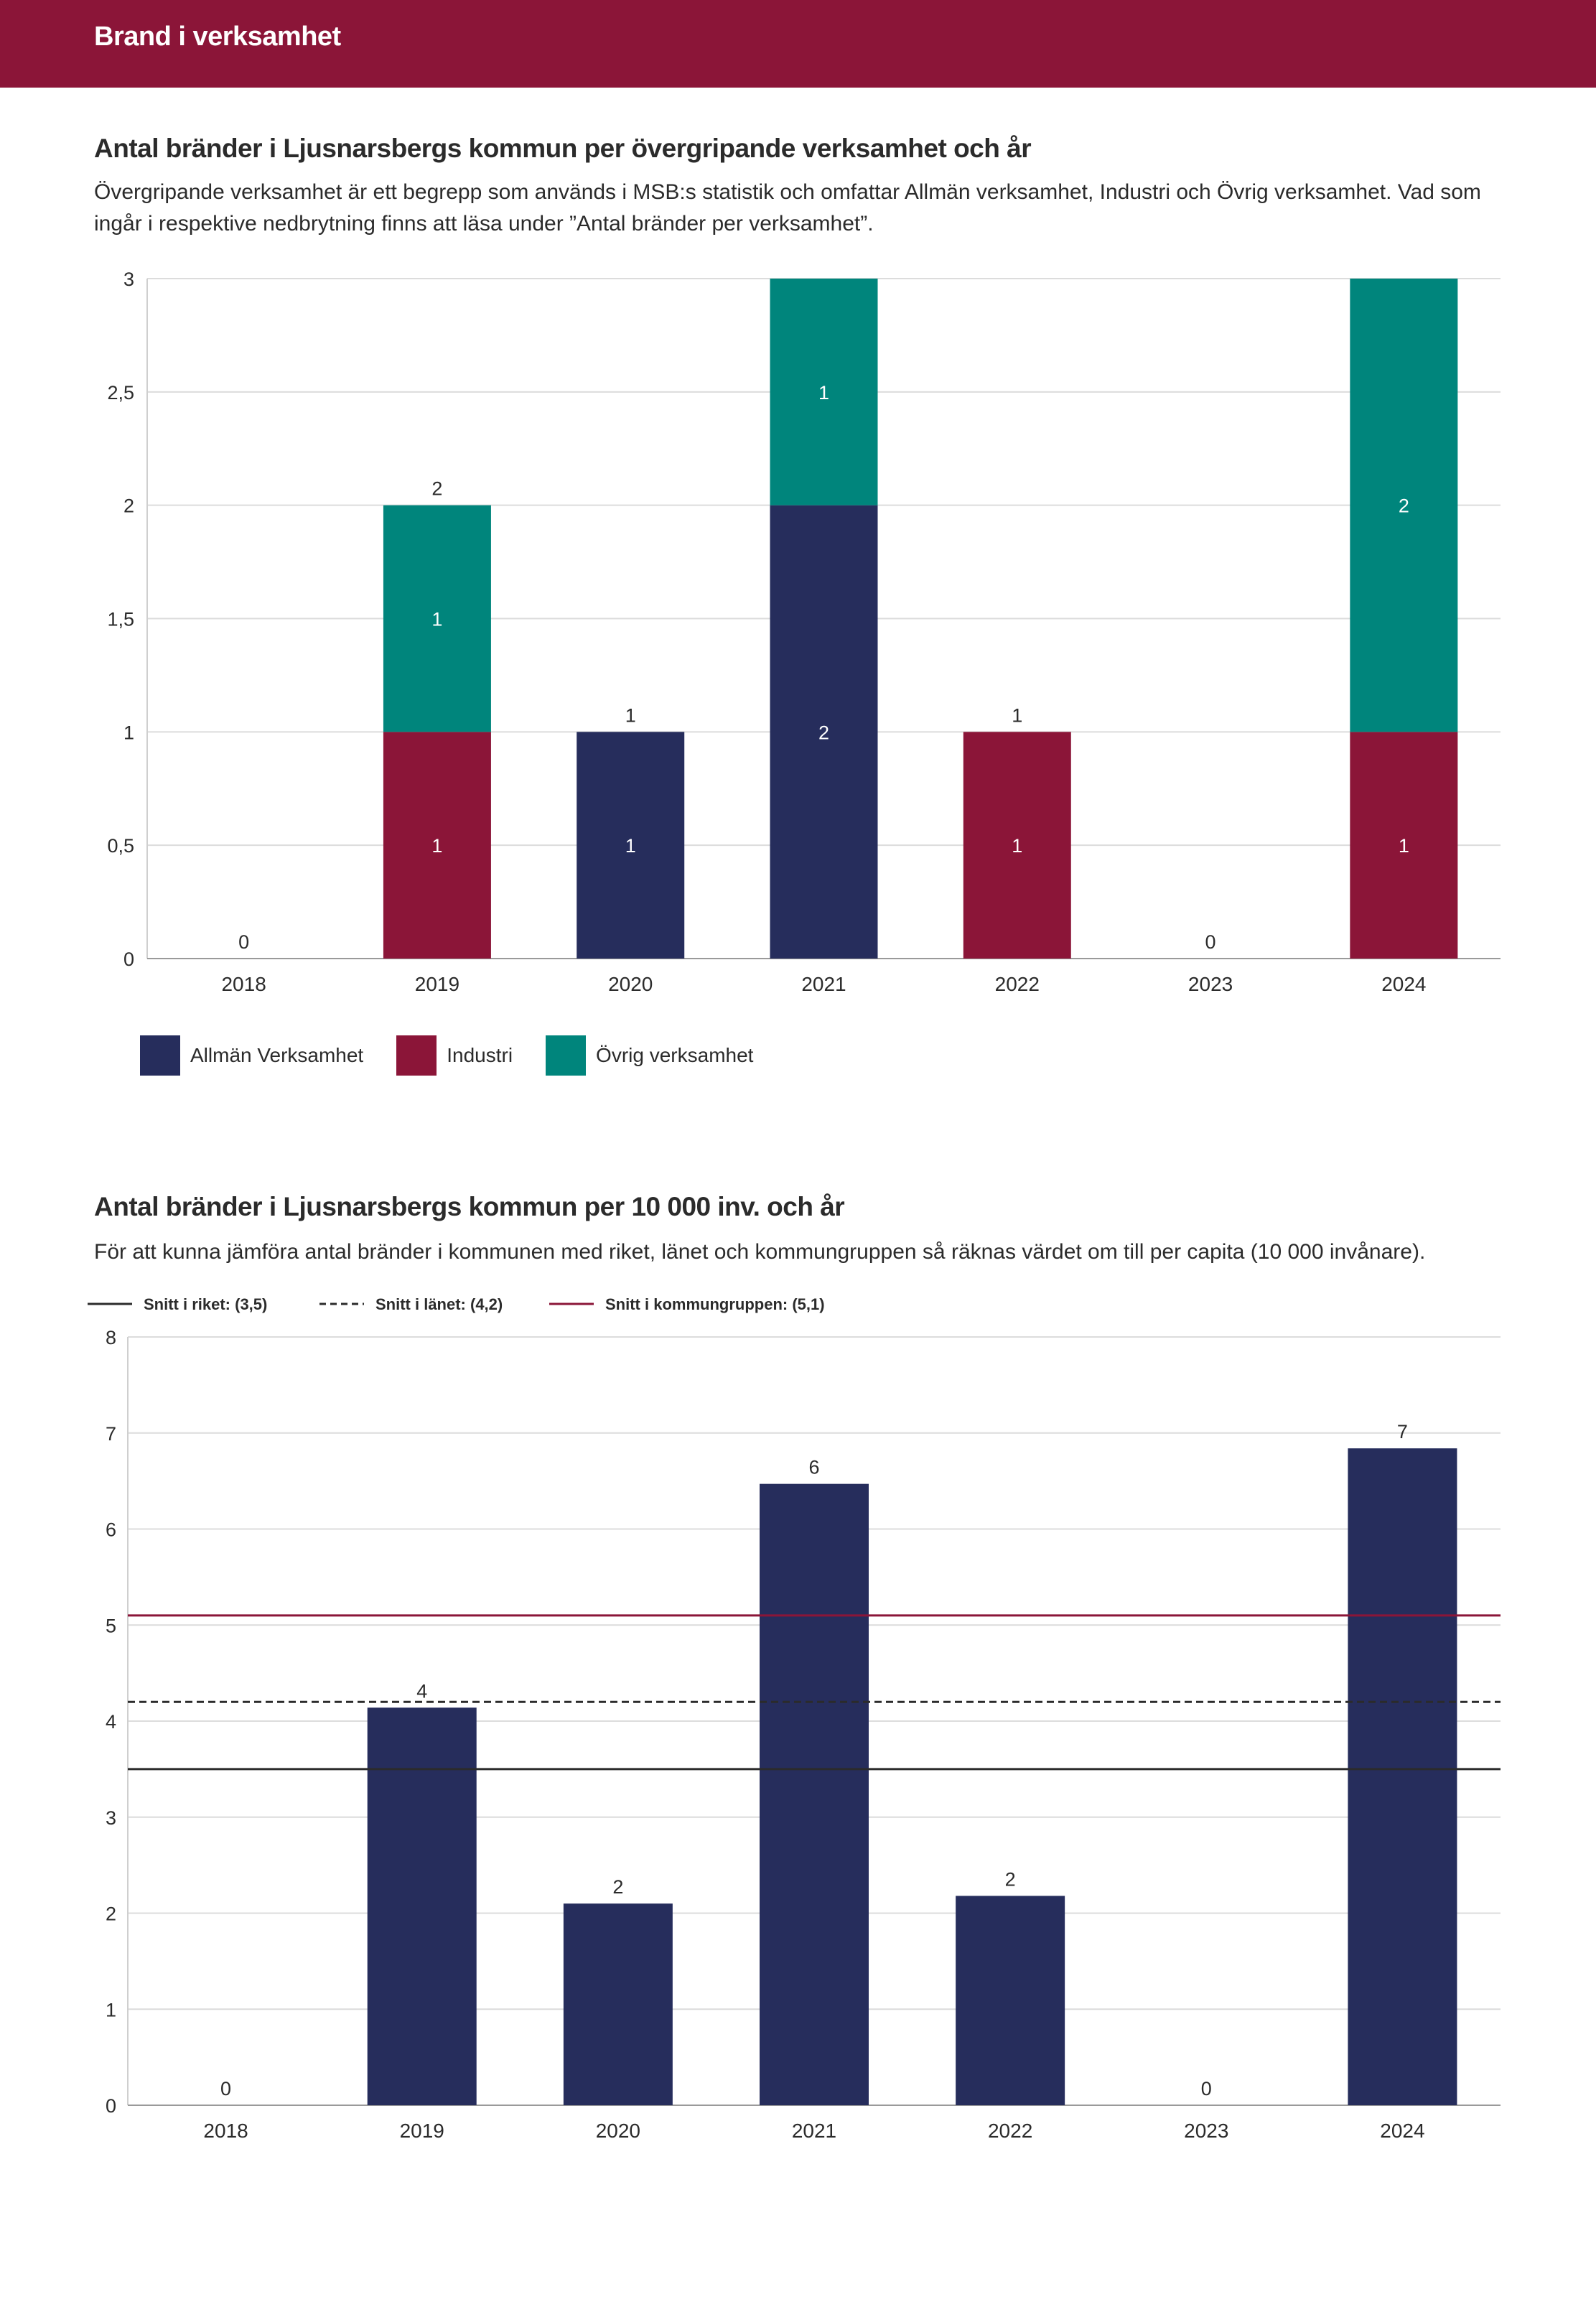  What do you see at coordinates (566, 1055) in the screenshot?
I see `legend-swatch-ovrig` at bounding box center [566, 1055].